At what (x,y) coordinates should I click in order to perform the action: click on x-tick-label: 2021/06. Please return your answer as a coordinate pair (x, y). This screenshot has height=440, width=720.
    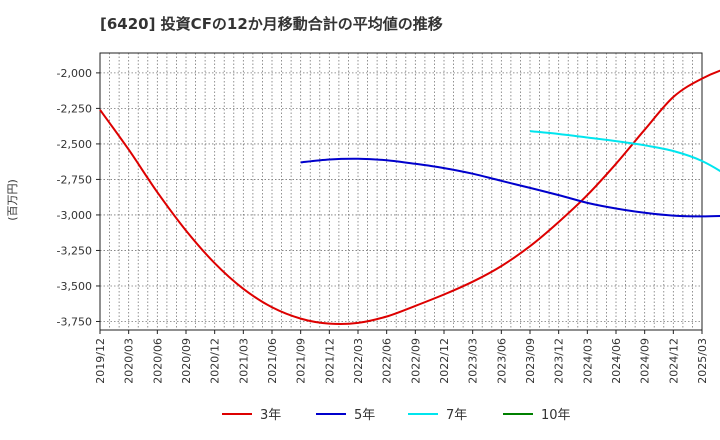
    Looking at the image, I should click on (272, 361).